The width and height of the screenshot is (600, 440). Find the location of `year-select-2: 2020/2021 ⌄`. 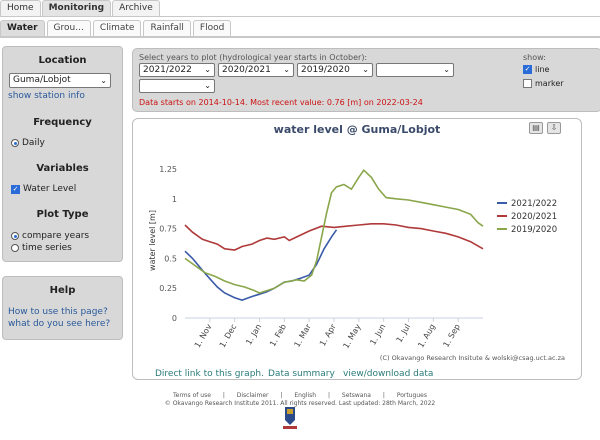

year-select-2: 2020/2021 ⌄ is located at coordinates (256, 70).